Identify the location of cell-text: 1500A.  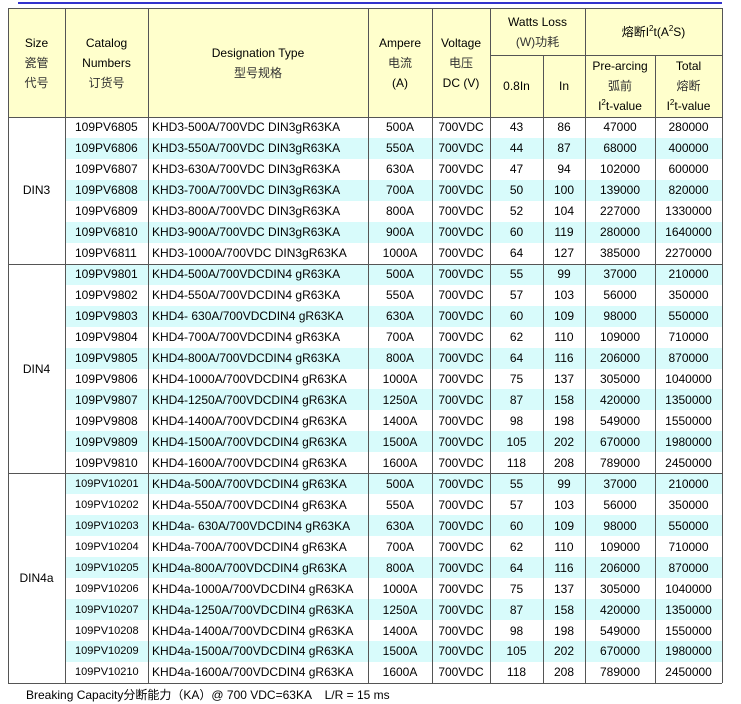
(400, 651).